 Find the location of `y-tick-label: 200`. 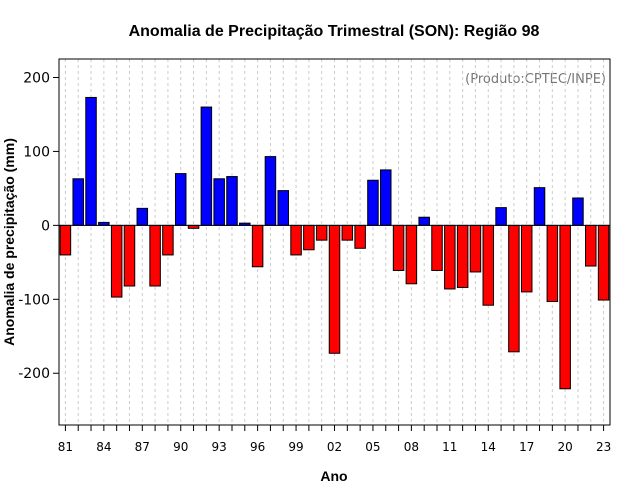

y-tick-label: 200 is located at coordinates (36, 78).